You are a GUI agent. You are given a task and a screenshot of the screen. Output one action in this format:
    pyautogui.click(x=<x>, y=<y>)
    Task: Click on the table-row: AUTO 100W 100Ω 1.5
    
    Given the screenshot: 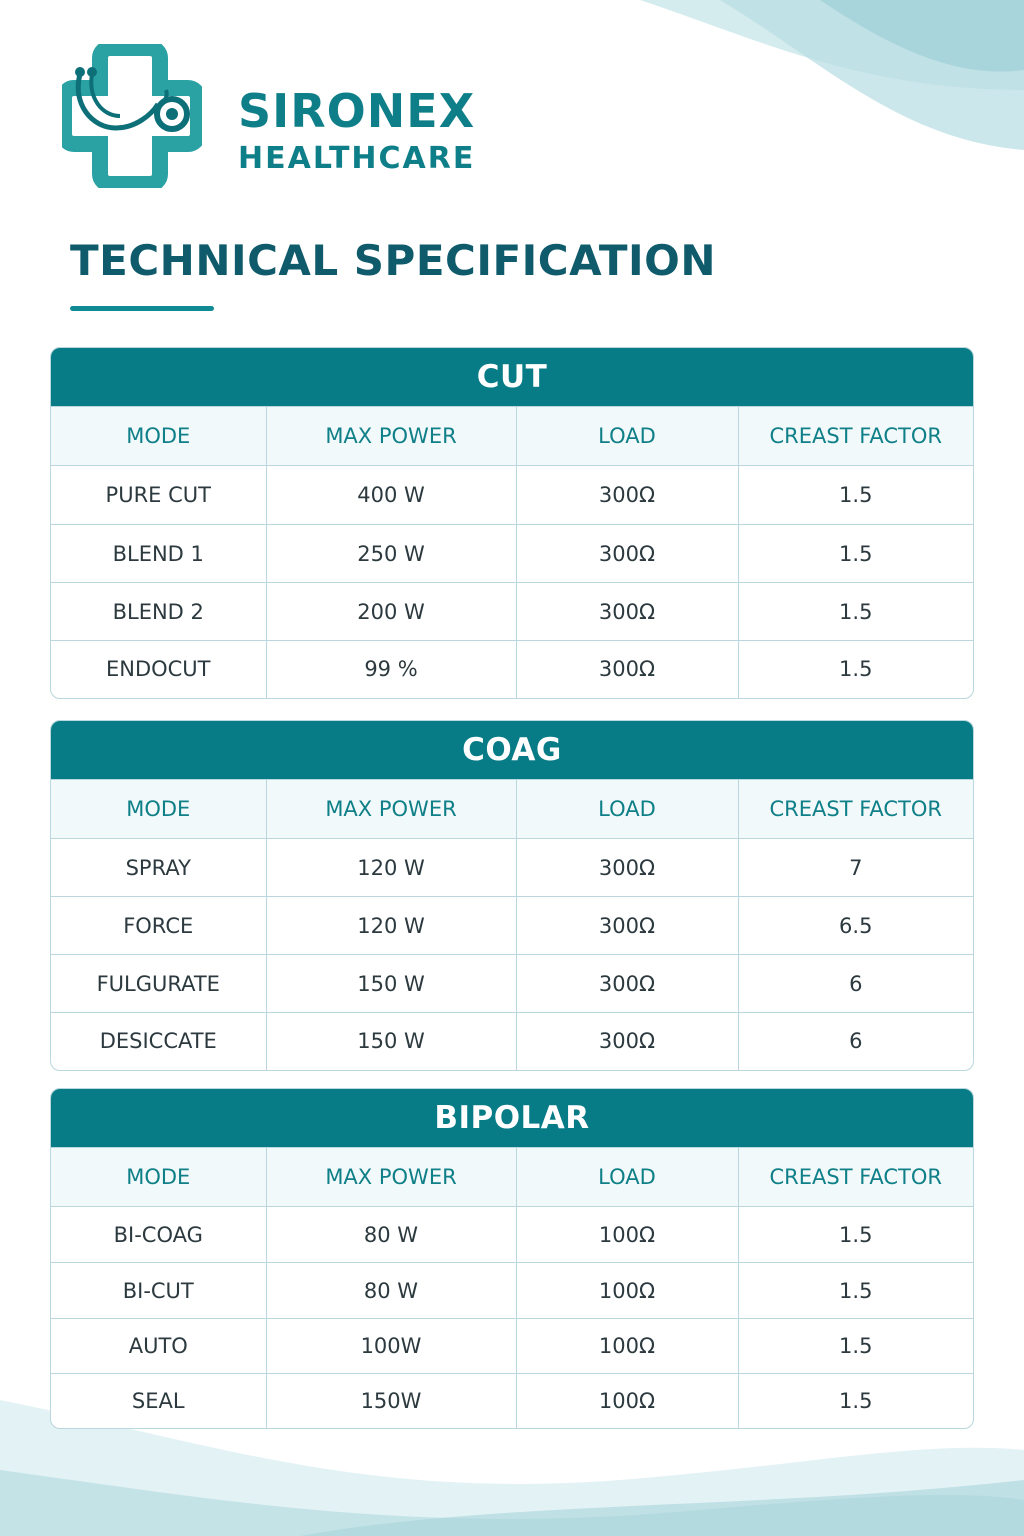 What is the action you would take?
    pyautogui.click(x=512, y=1346)
    